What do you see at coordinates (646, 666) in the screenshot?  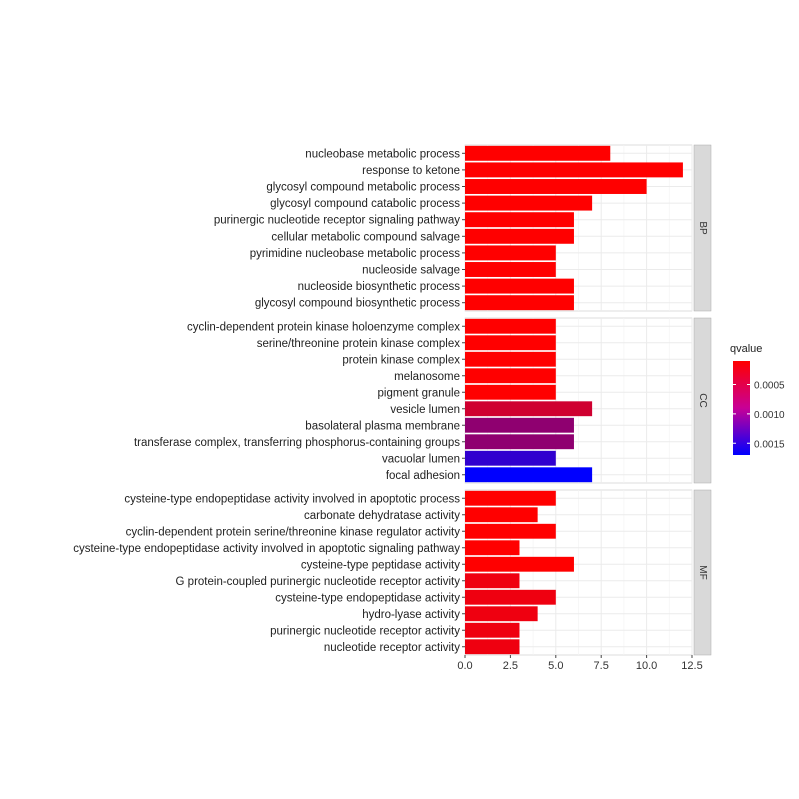 I see `x-tick-label: 10.0` at bounding box center [646, 666].